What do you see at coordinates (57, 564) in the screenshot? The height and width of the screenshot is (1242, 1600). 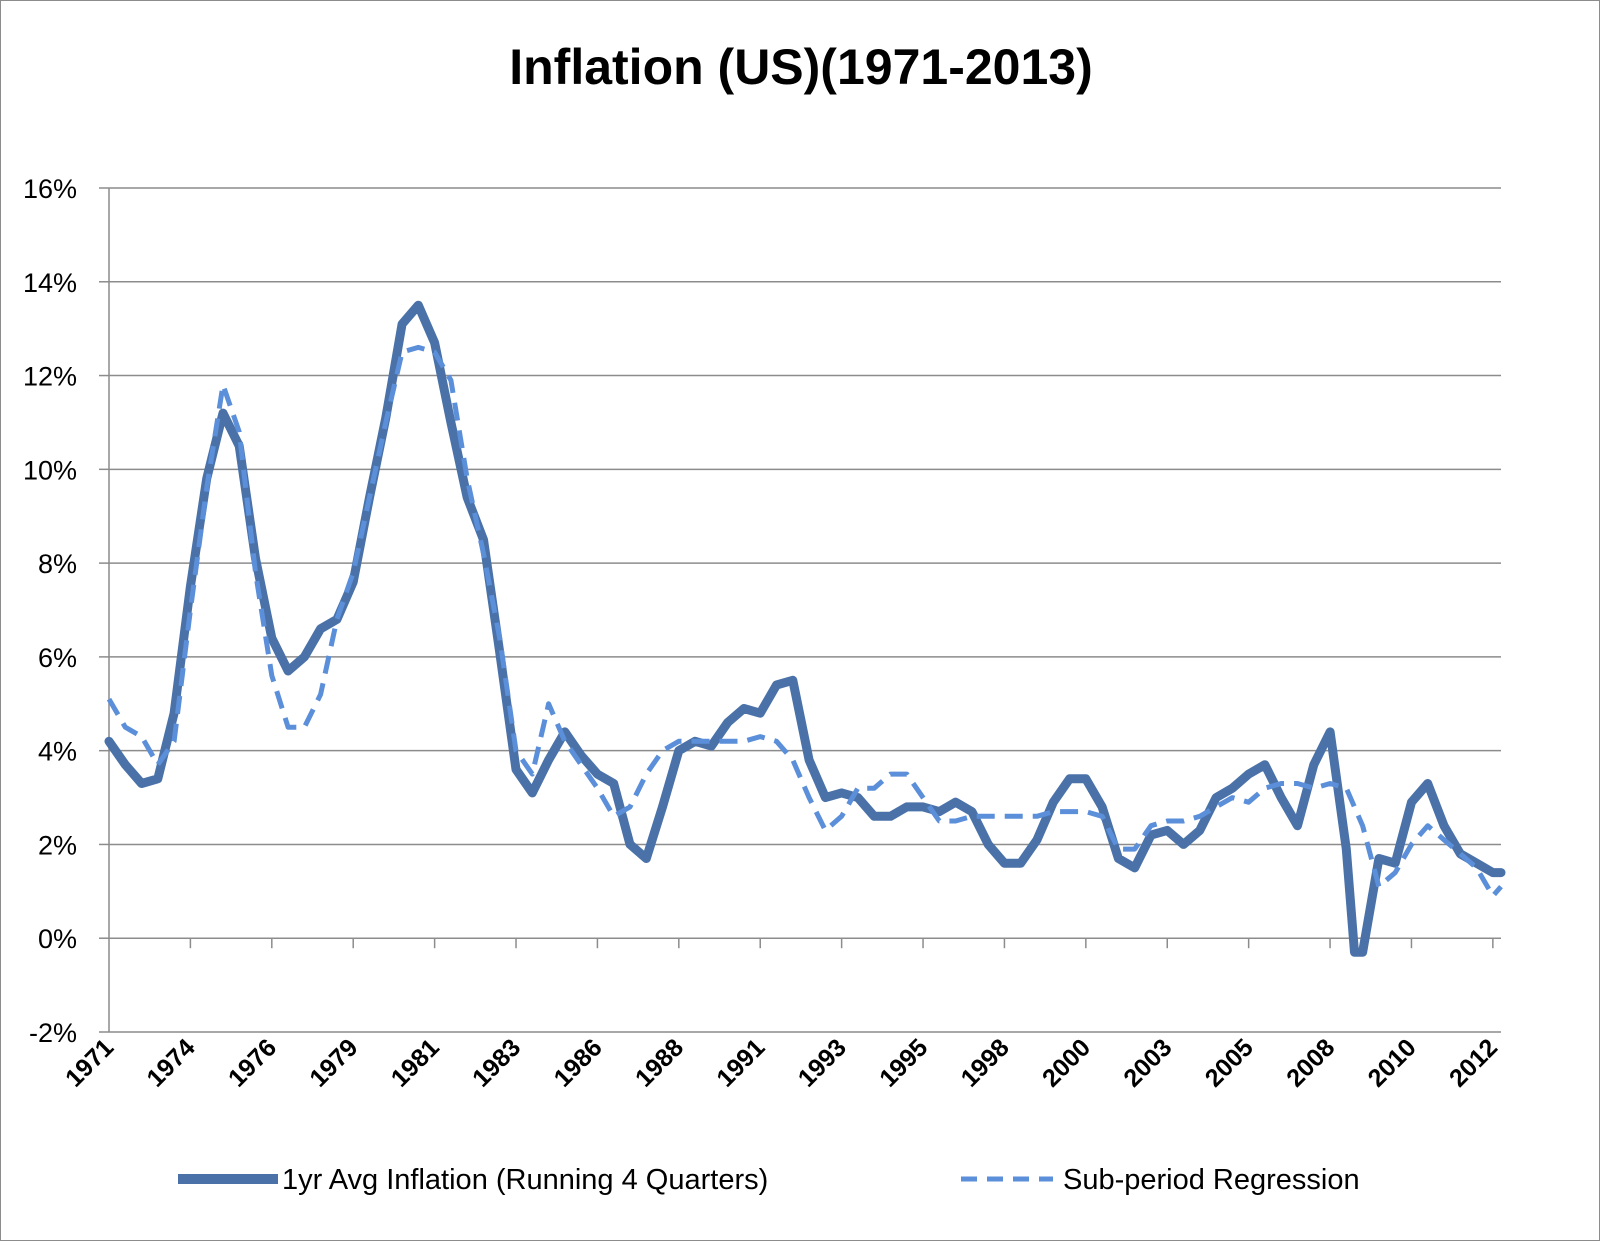 I see `y-tick-label: 8%` at bounding box center [57, 564].